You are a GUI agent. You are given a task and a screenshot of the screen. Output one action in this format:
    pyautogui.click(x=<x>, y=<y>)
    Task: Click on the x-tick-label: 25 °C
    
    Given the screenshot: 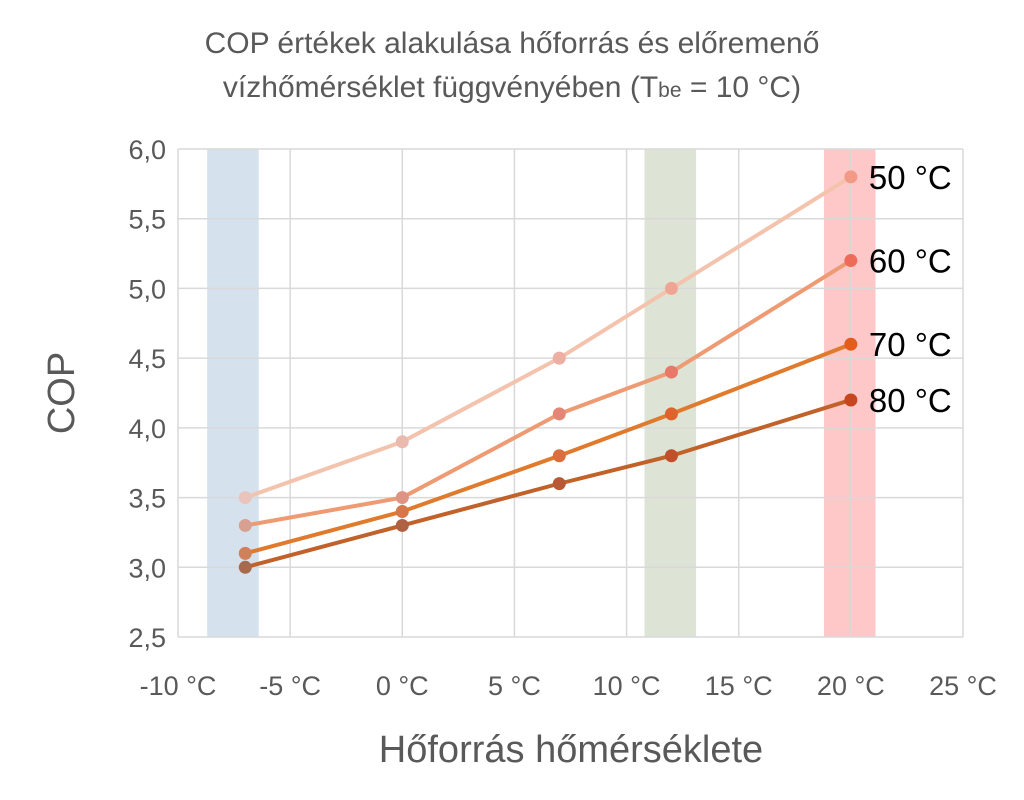 What is the action you would take?
    pyautogui.click(x=963, y=686)
    